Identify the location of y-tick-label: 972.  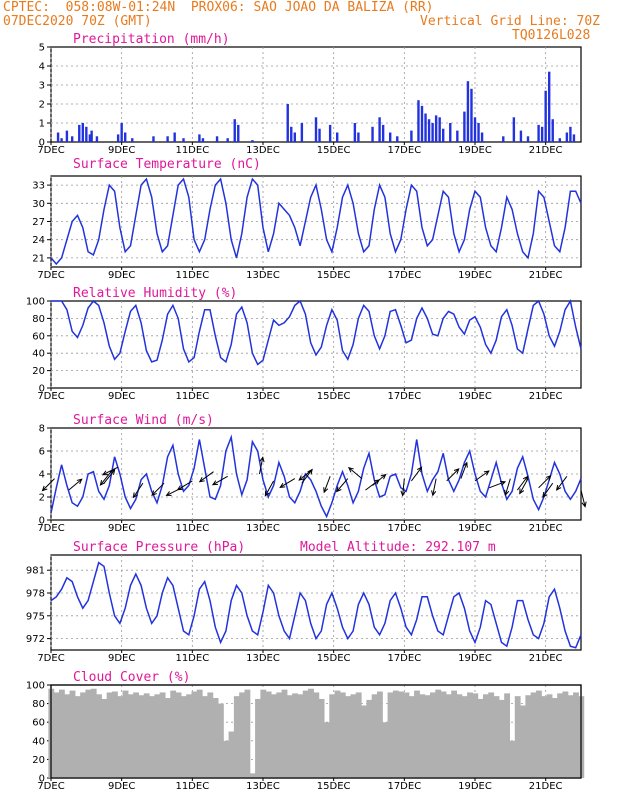
(35, 639).